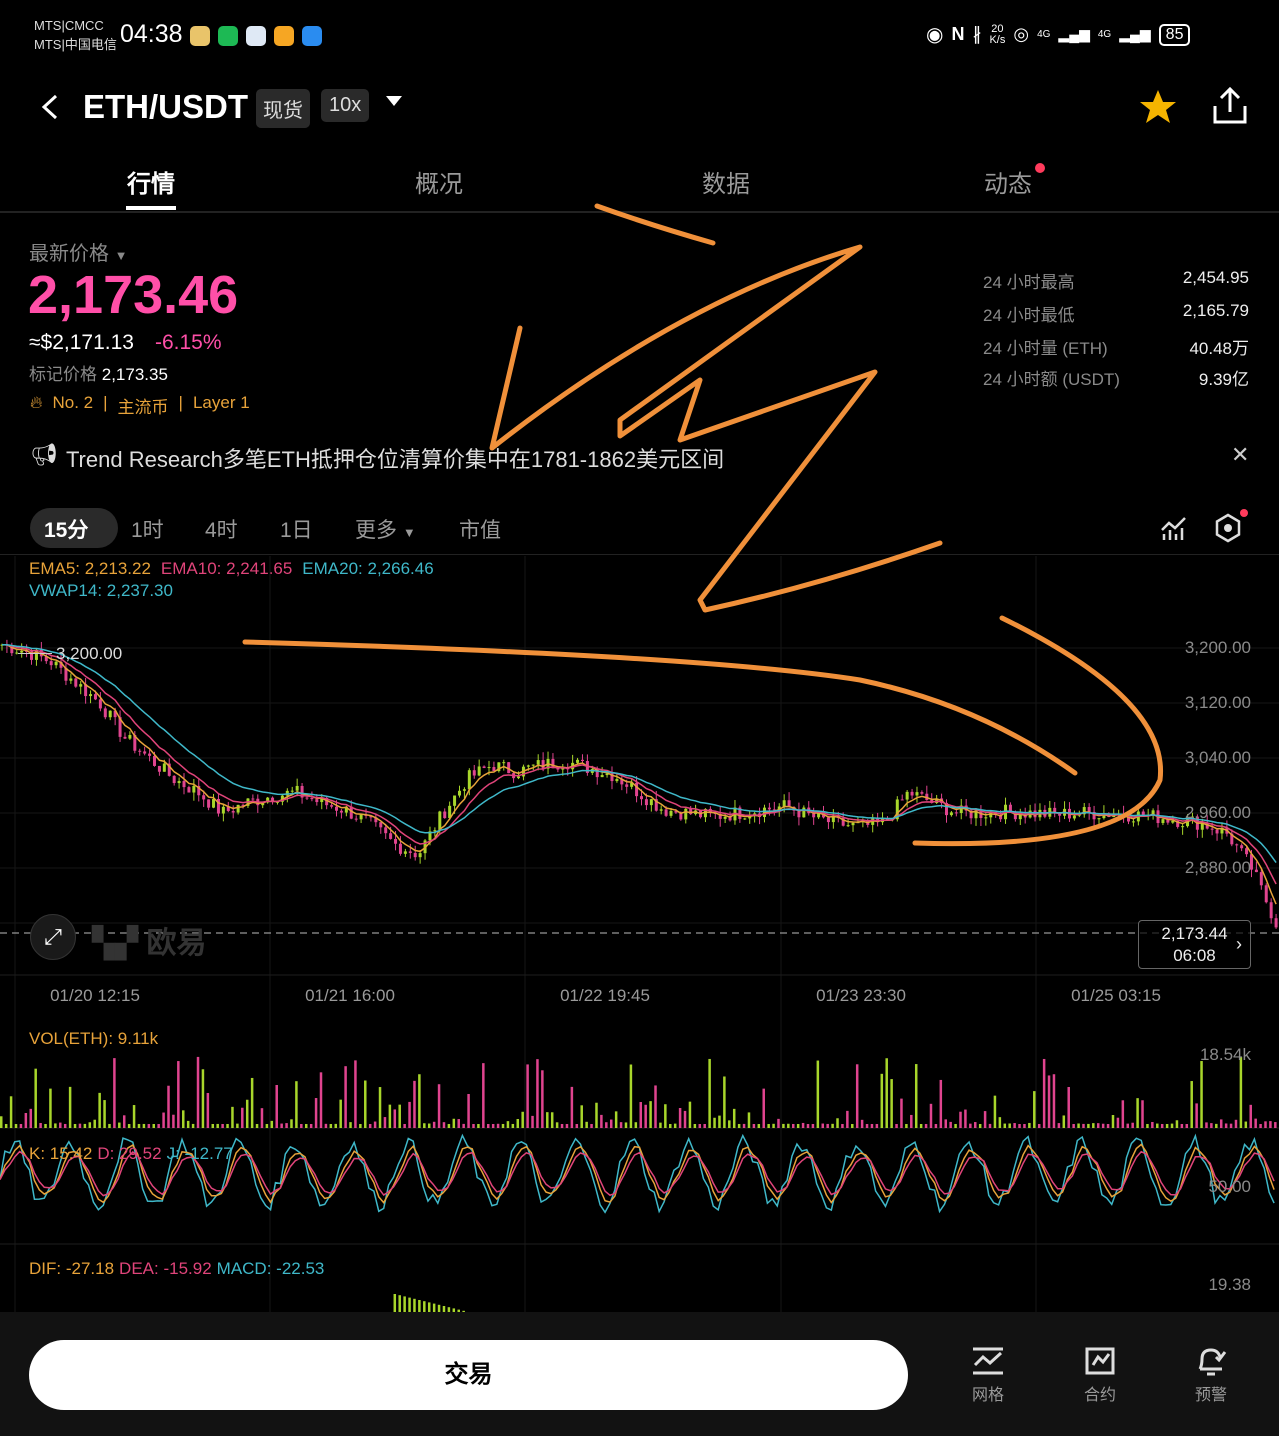  What do you see at coordinates (53, 937) in the screenshot?
I see `fullscreen-icon: ⤢` at bounding box center [53, 937].